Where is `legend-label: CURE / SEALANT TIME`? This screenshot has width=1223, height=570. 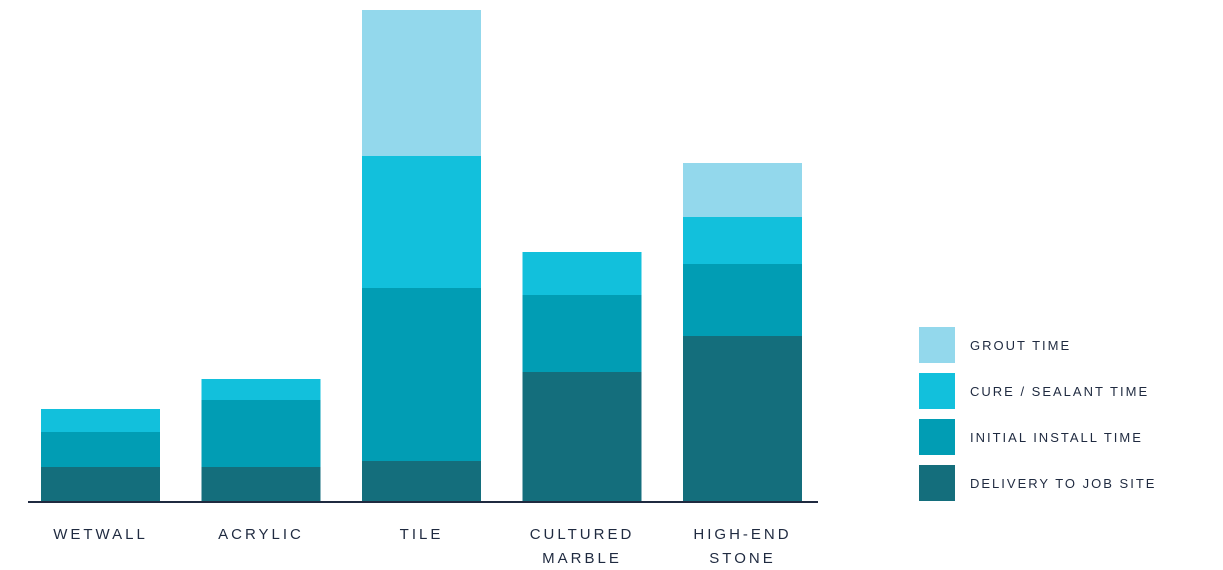
legend-label: CURE / SEALANT TIME is located at coordinates (1059, 391).